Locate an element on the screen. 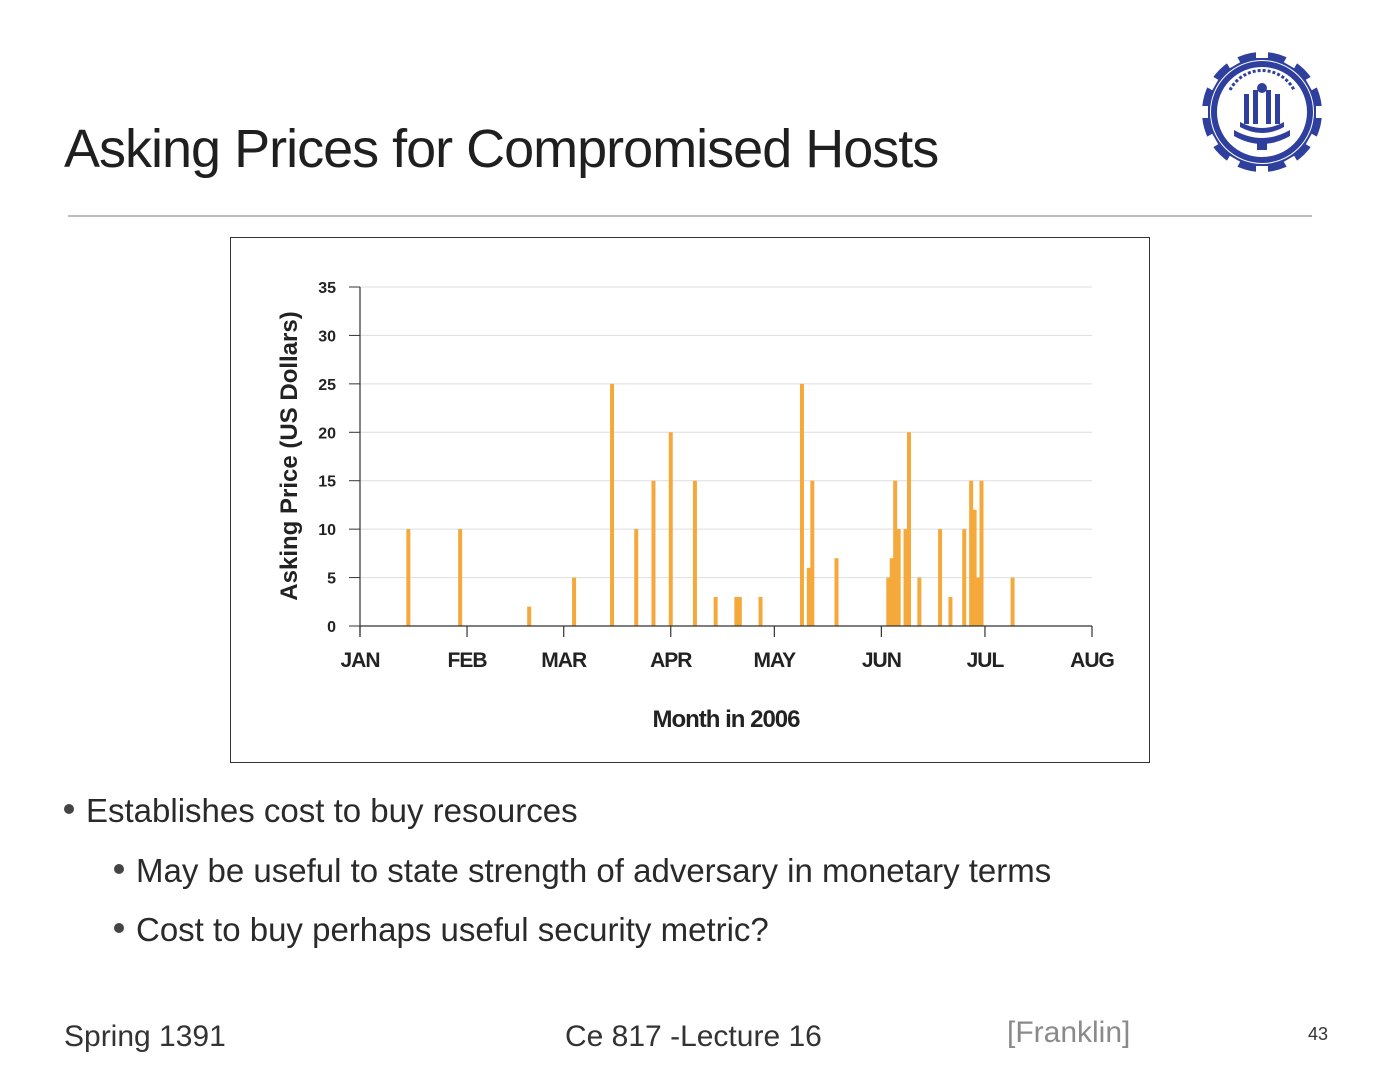 The image size is (1380, 1078). x-tick-label: AUG is located at coordinates (1092, 660).